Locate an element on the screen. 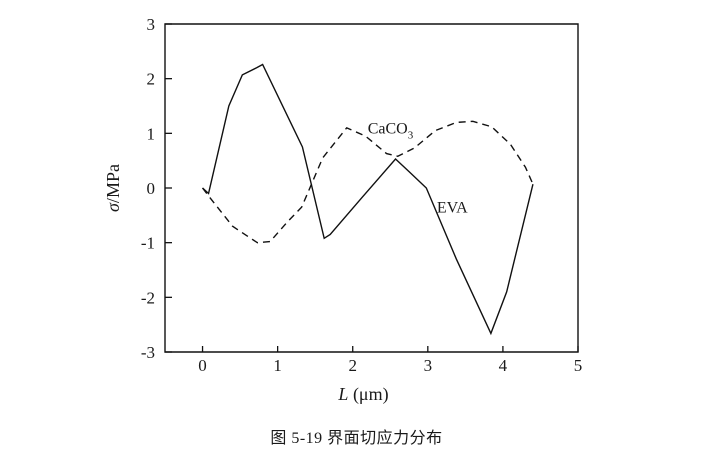 This screenshot has height=456, width=713. series-label-caco3: CaCO3 is located at coordinates (391, 130).